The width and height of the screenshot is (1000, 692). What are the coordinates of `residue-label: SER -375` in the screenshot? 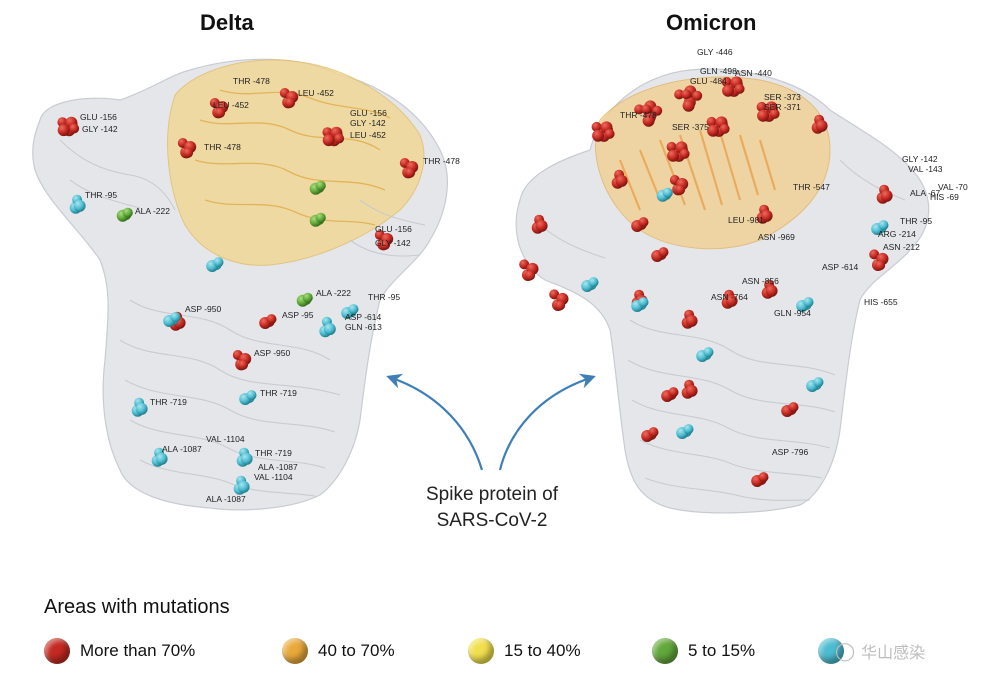 It's located at (690, 127).